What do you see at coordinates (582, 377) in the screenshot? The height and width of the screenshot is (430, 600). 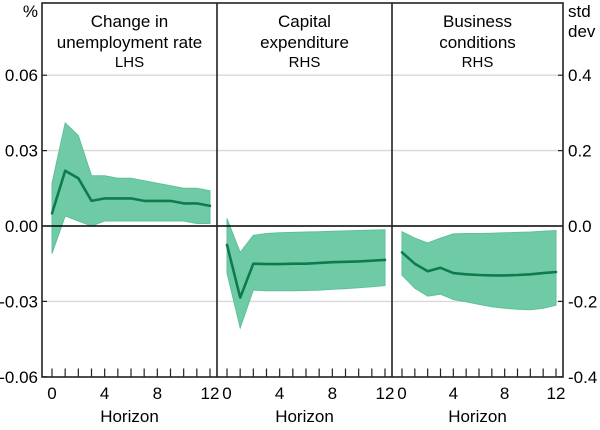 I see `right-axis-tick-label: -0.4` at bounding box center [582, 377].